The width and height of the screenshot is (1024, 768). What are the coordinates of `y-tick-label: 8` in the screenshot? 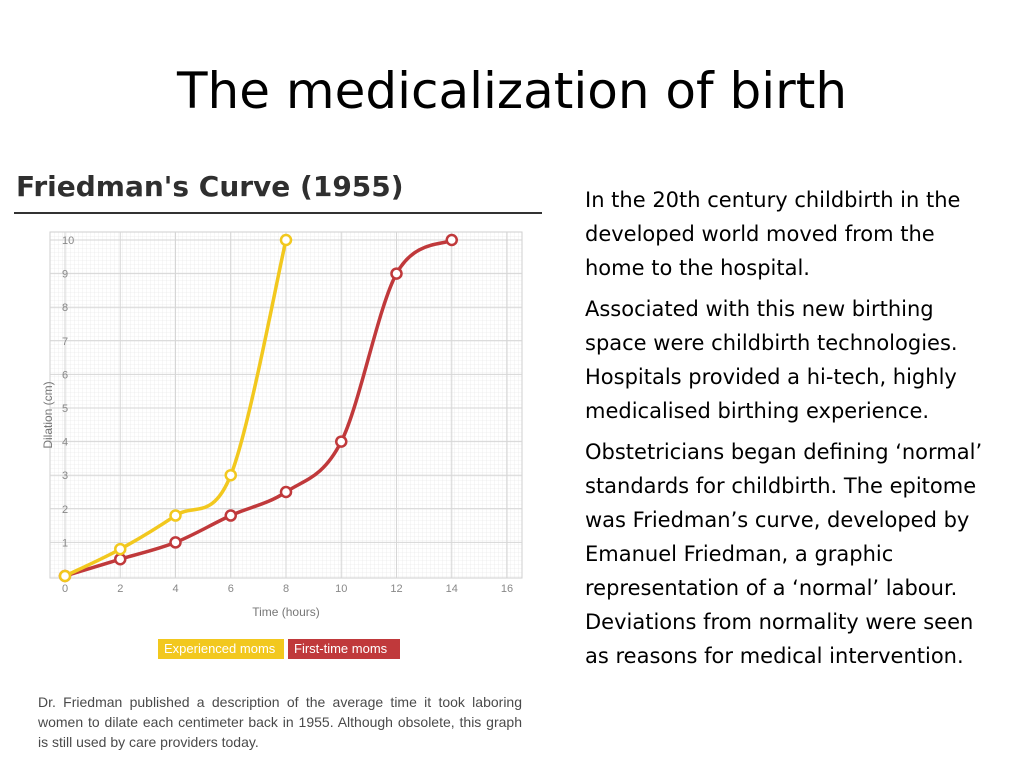 It's located at (65, 308).